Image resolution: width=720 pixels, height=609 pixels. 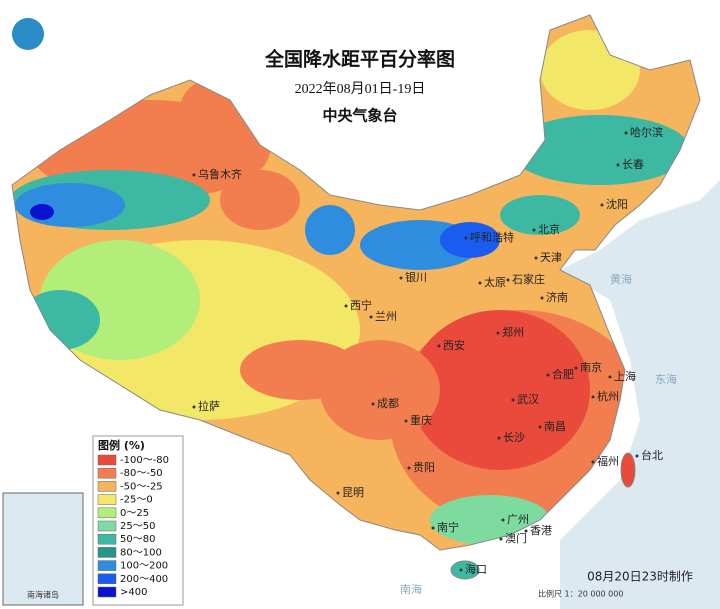 I want to click on made-time: 08月20日23时制作, so click(x=640, y=577).